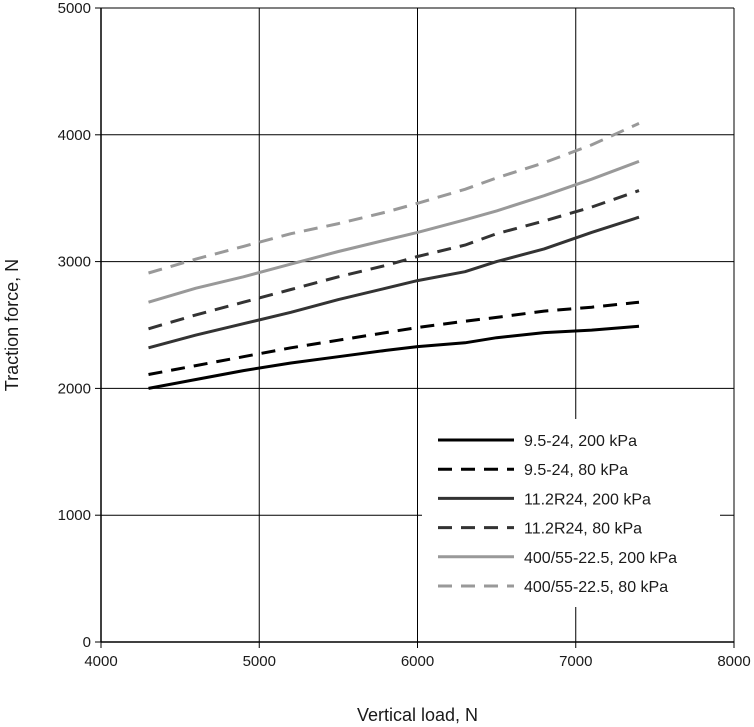 This screenshot has height=727, width=754. What do you see at coordinates (575, 661) in the screenshot?
I see `x-tick-label: 7000` at bounding box center [575, 661].